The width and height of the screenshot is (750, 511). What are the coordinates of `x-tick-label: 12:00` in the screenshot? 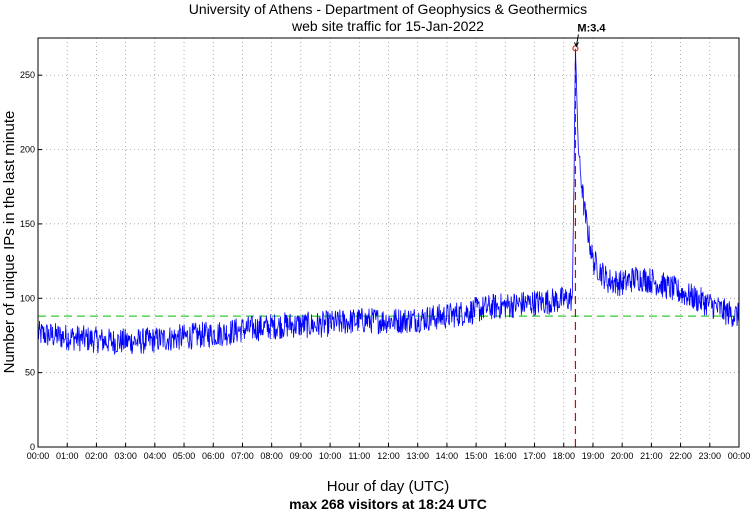 It's located at (388, 456).